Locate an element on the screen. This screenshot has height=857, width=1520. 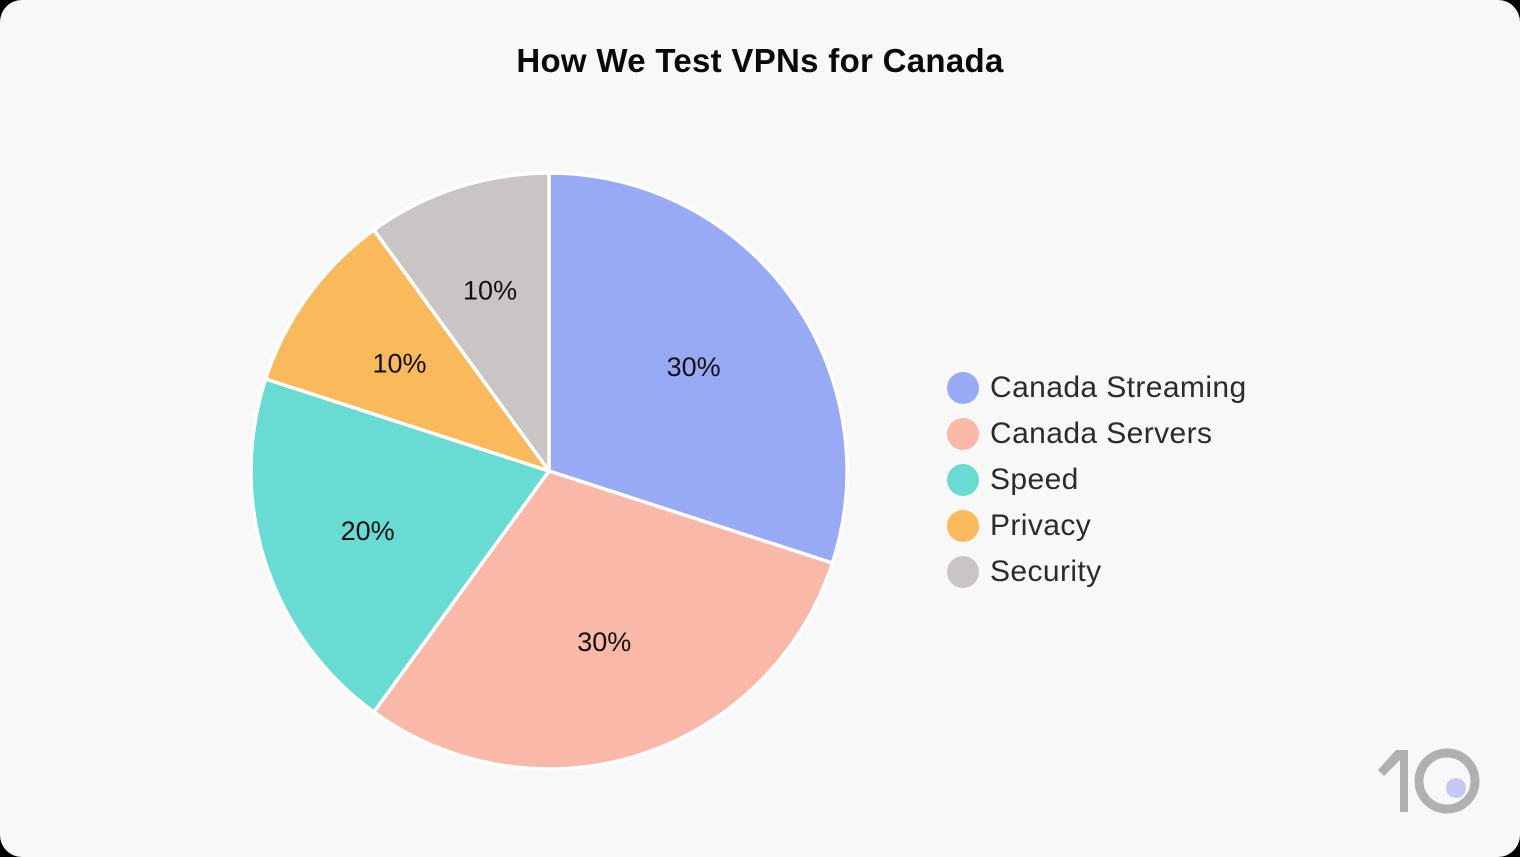
pie-slice-canada-servers is located at coordinates (603, 620).